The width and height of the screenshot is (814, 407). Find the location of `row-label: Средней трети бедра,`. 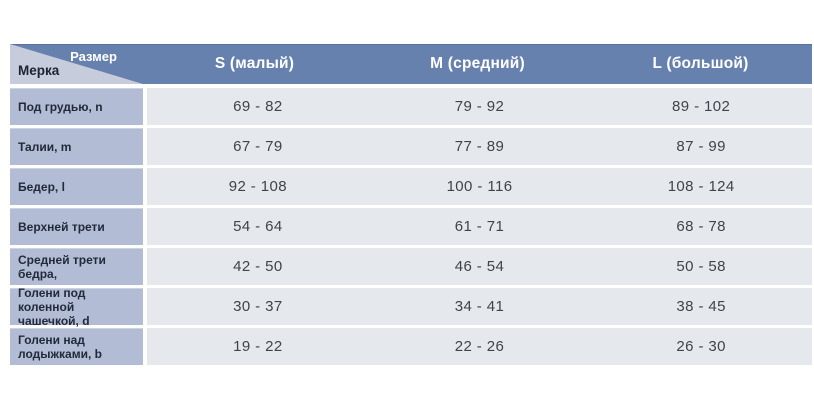

row-label: Средней трети бедра, is located at coordinates (76, 266).